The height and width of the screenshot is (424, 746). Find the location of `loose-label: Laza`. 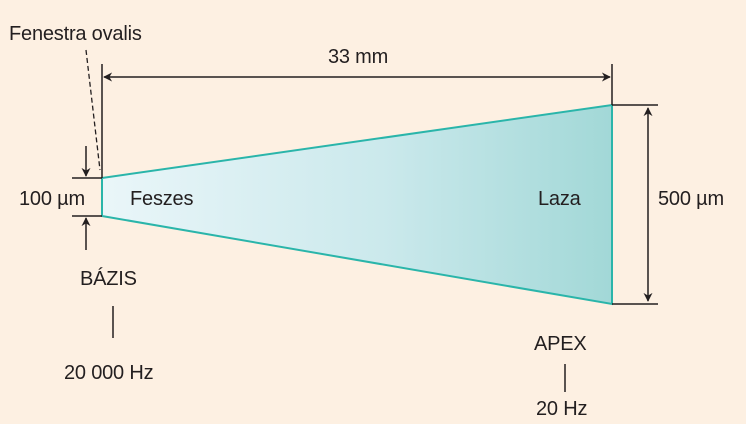

loose-label: Laza is located at coordinates (559, 199).